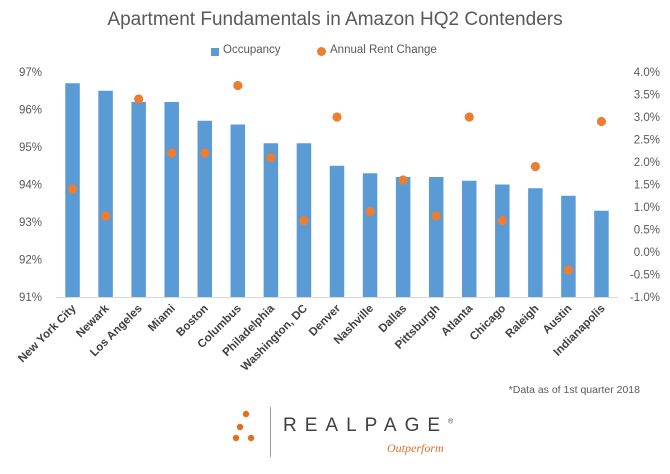 This screenshot has height=474, width=670. I want to click on occupancy-bar-indianapolis, so click(601, 253).